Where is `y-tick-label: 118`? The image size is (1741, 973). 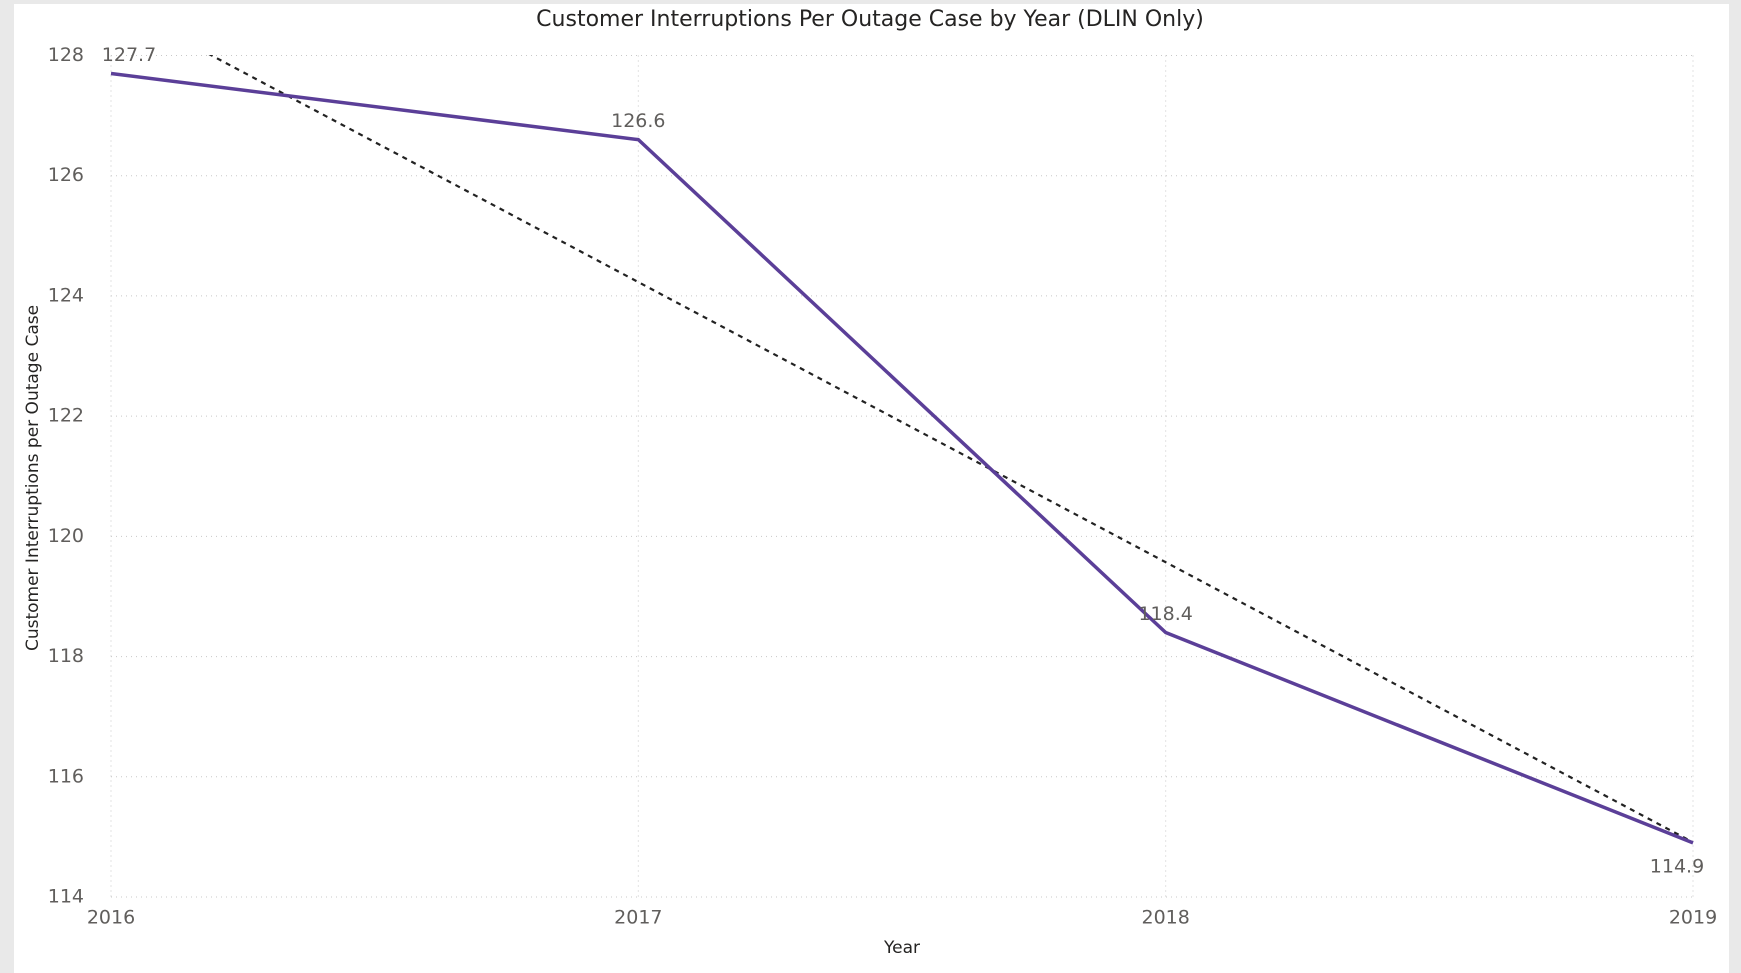 y-tick-label: 118 is located at coordinates (66, 656).